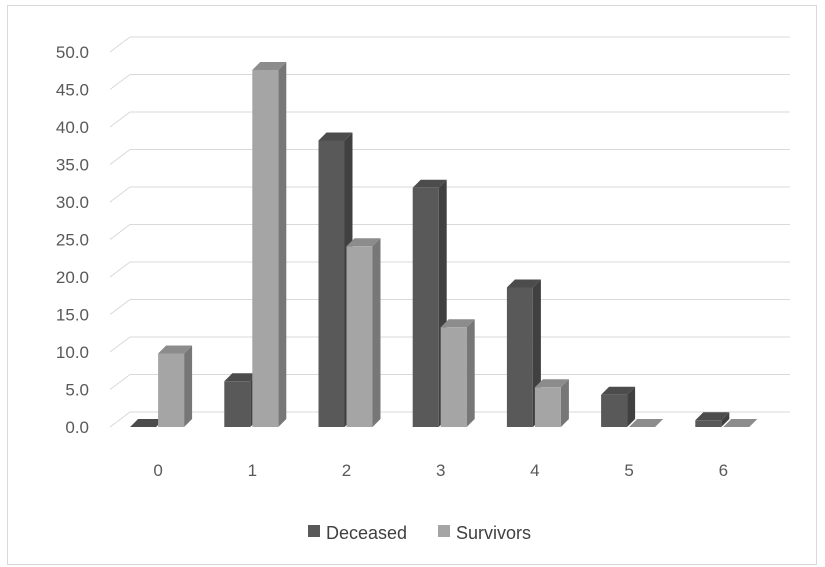 Image resolution: width=825 pixels, height=567 pixels. What do you see at coordinates (72, 352) in the screenshot?
I see `y-tick-label: 10.0` at bounding box center [72, 352].